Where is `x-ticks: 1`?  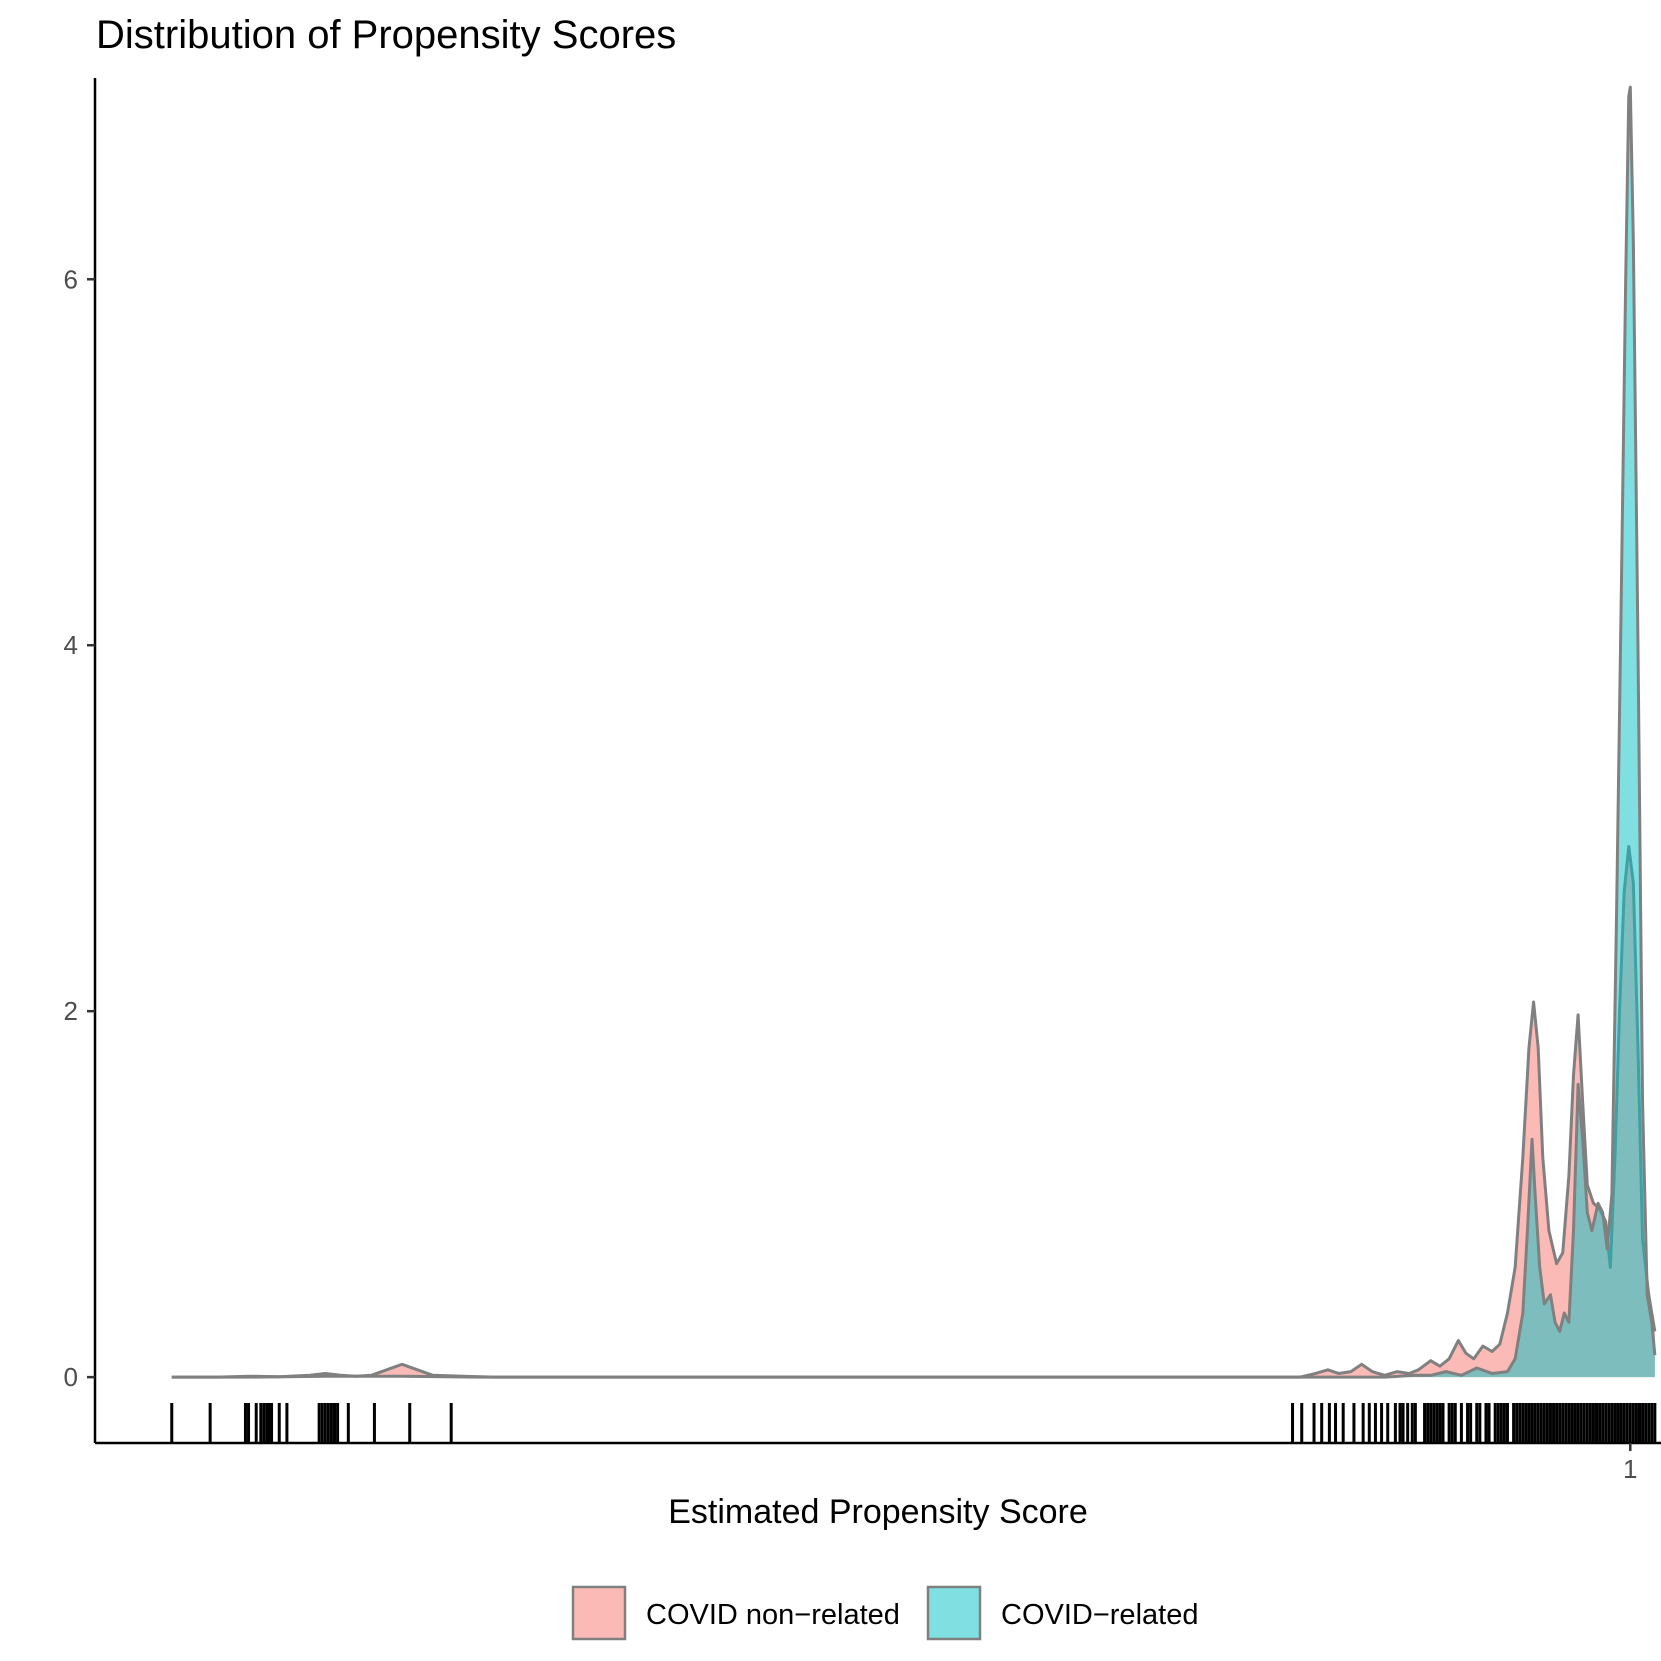 x-ticks: 1 is located at coordinates (1630, 1463).